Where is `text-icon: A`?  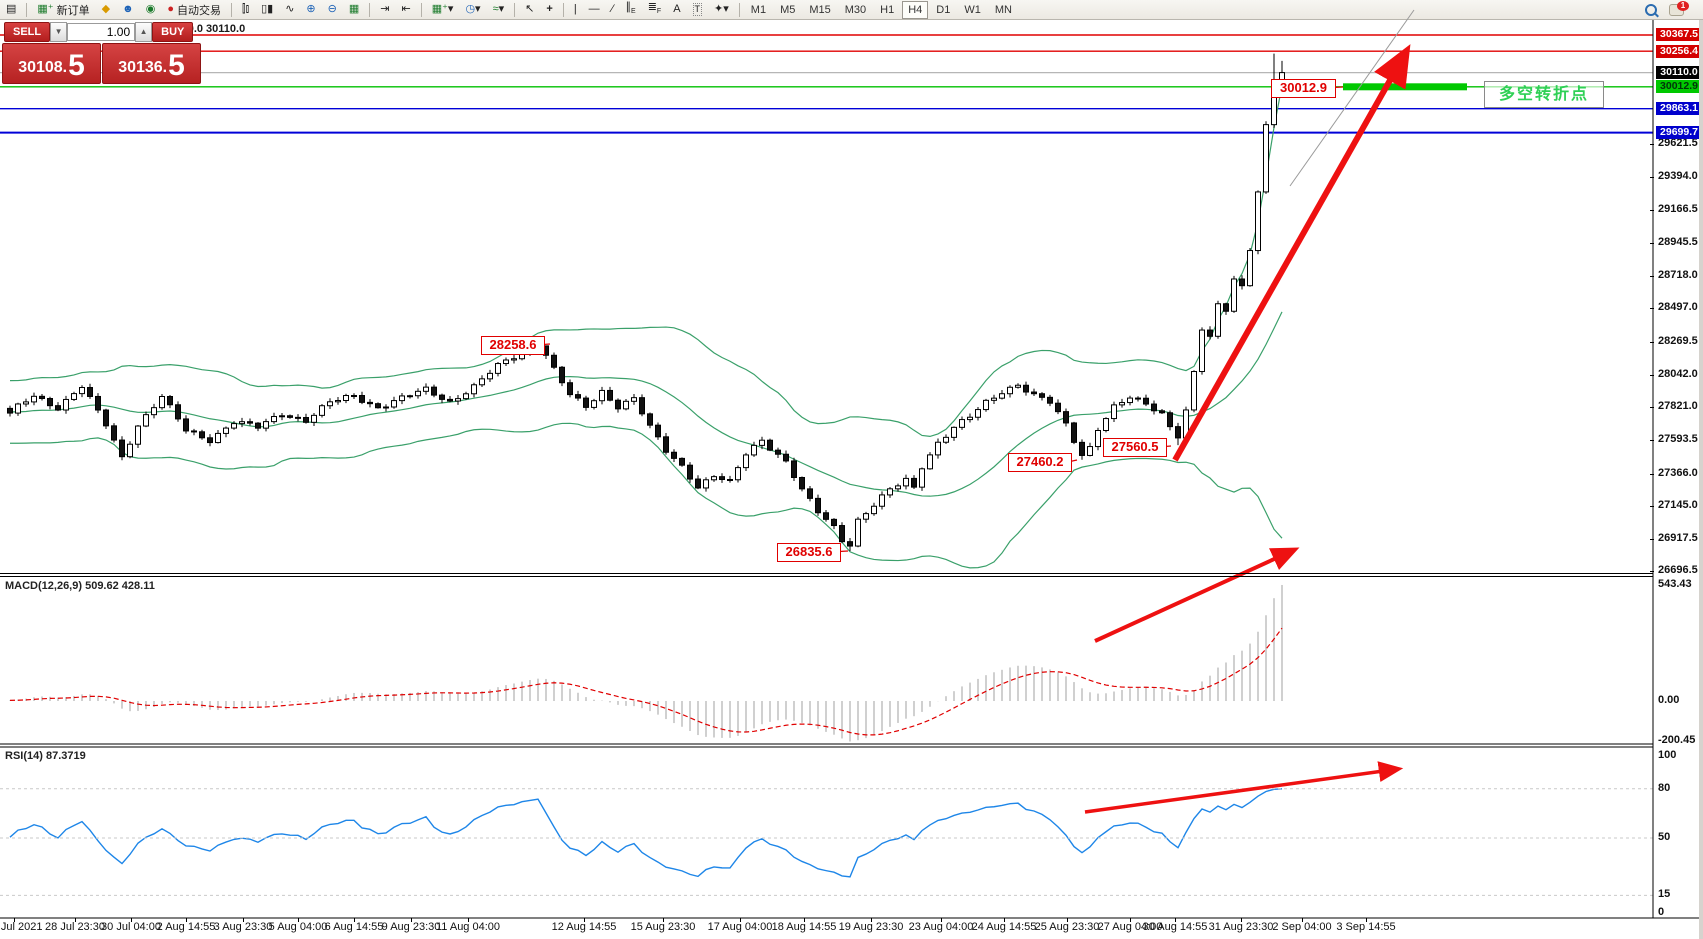
text-icon: A is located at coordinates (677, 9).